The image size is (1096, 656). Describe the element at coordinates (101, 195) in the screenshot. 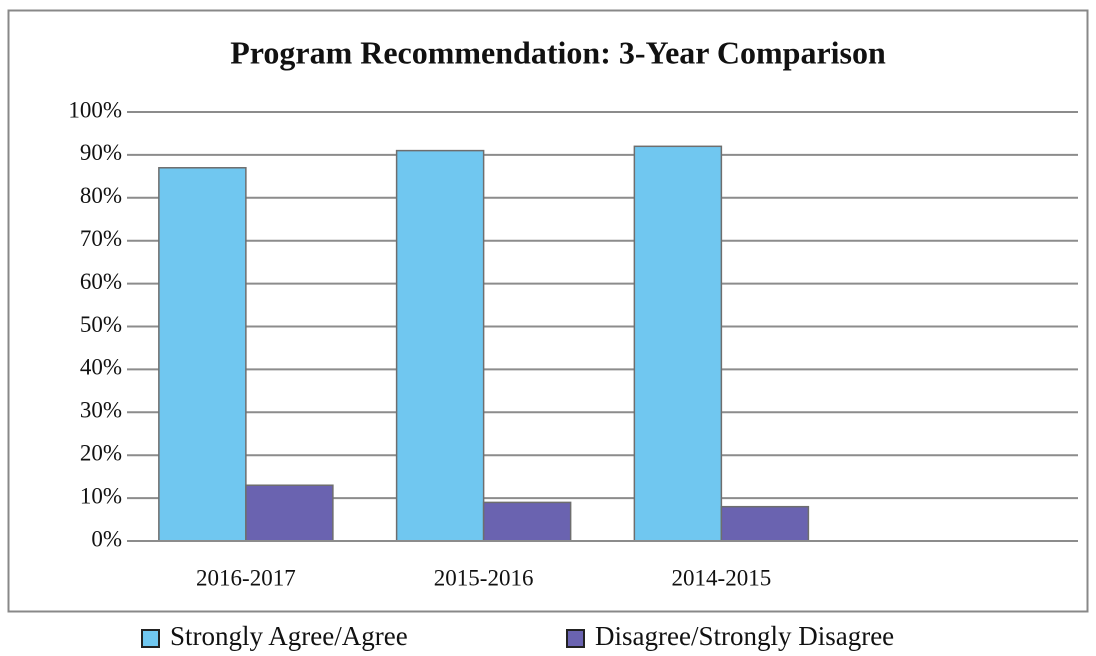

I see `y-tick-label: 80%` at that location.